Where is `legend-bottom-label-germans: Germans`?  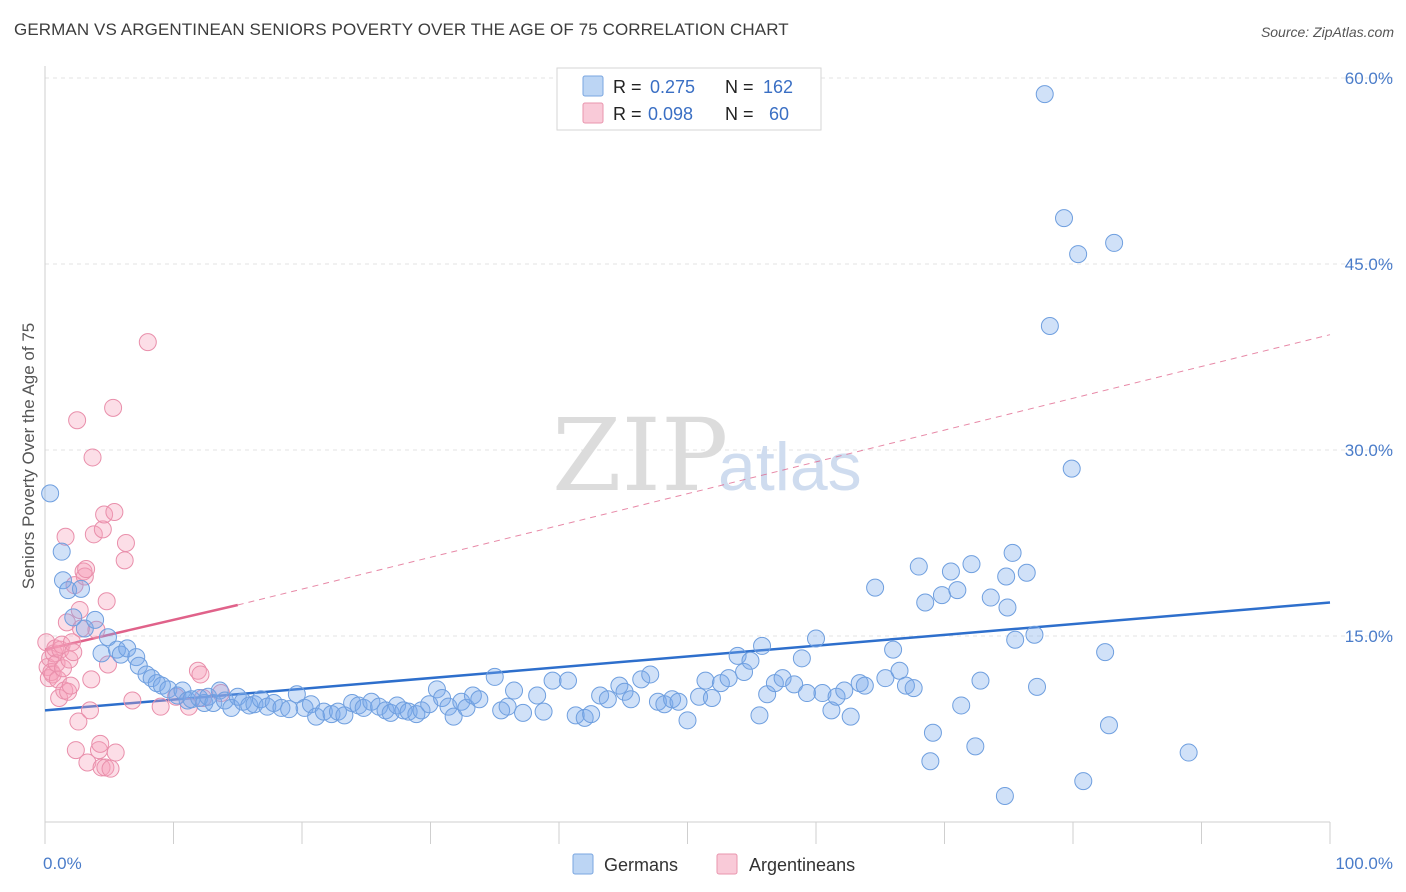 legend-bottom-label-germans: Germans is located at coordinates (641, 865).